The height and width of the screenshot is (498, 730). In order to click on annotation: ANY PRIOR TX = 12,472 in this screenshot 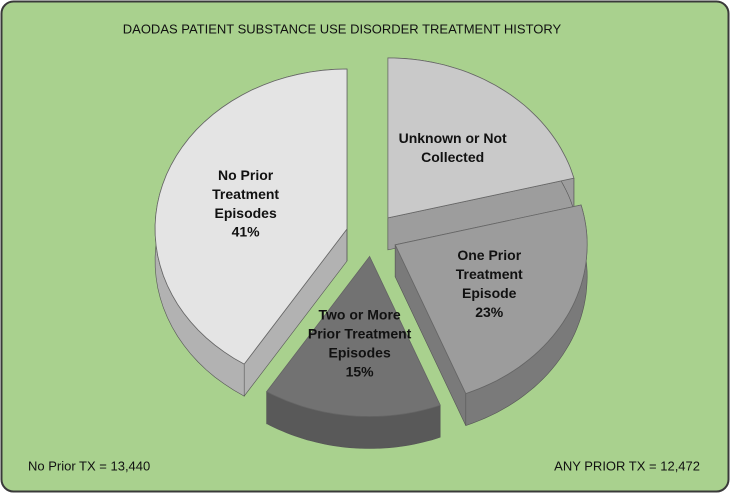, I will do `click(627, 465)`.